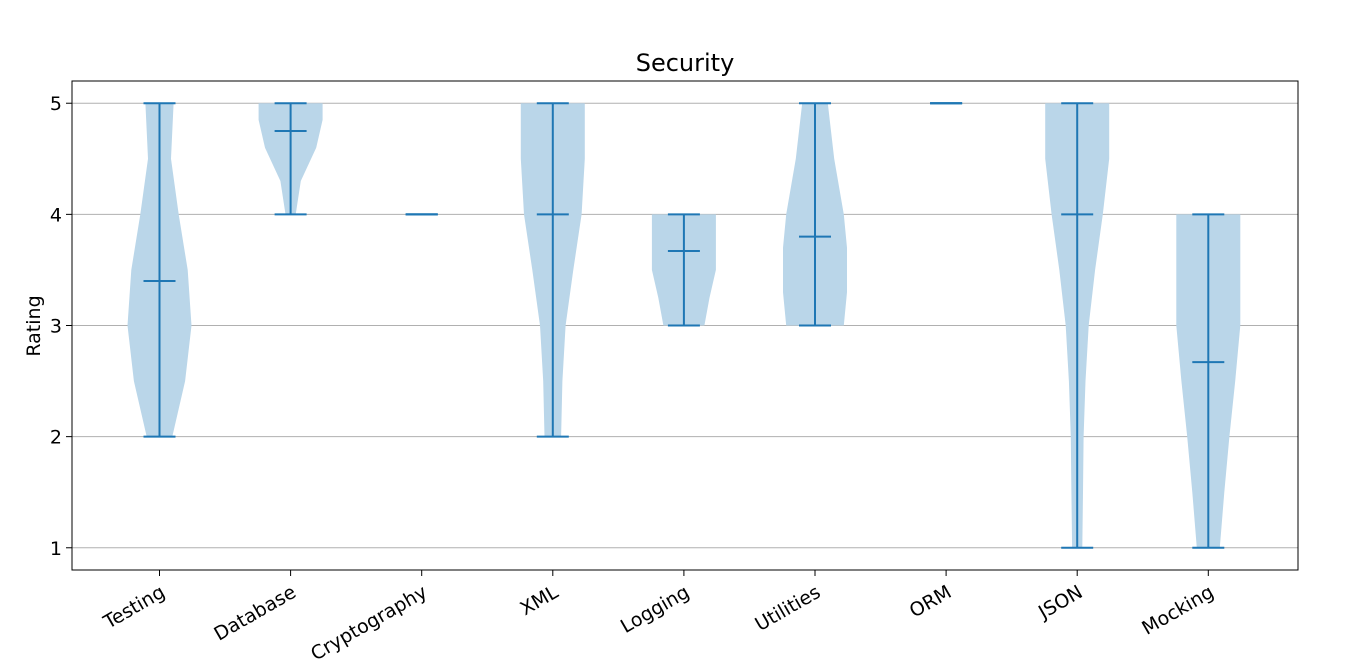 Image resolution: width=1366 pixels, height=672 pixels. Describe the element at coordinates (685, 63) in the screenshot. I see `chart-title: Security` at that location.